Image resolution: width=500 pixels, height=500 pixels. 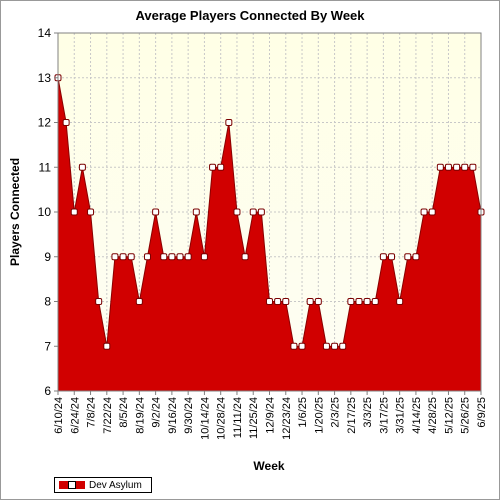 I want to click on x-tick-label: 6/9/25, so click(x=482, y=412).